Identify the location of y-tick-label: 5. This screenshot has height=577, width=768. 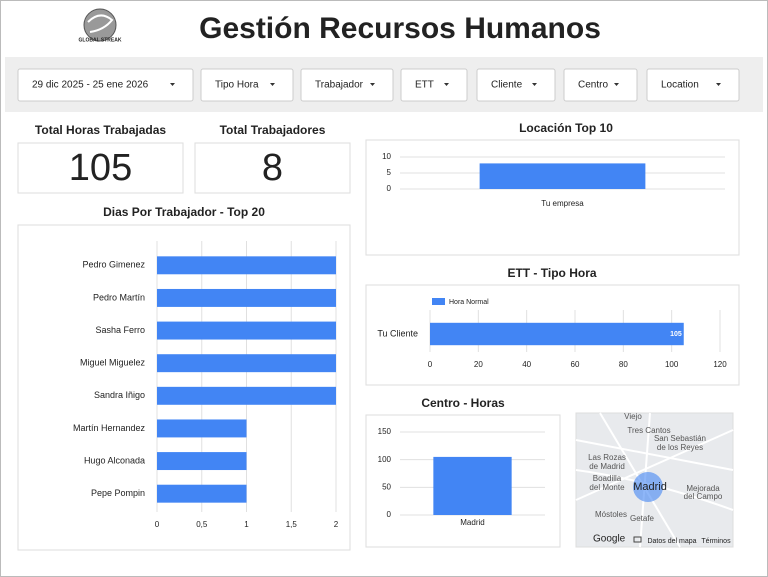
(389, 172).